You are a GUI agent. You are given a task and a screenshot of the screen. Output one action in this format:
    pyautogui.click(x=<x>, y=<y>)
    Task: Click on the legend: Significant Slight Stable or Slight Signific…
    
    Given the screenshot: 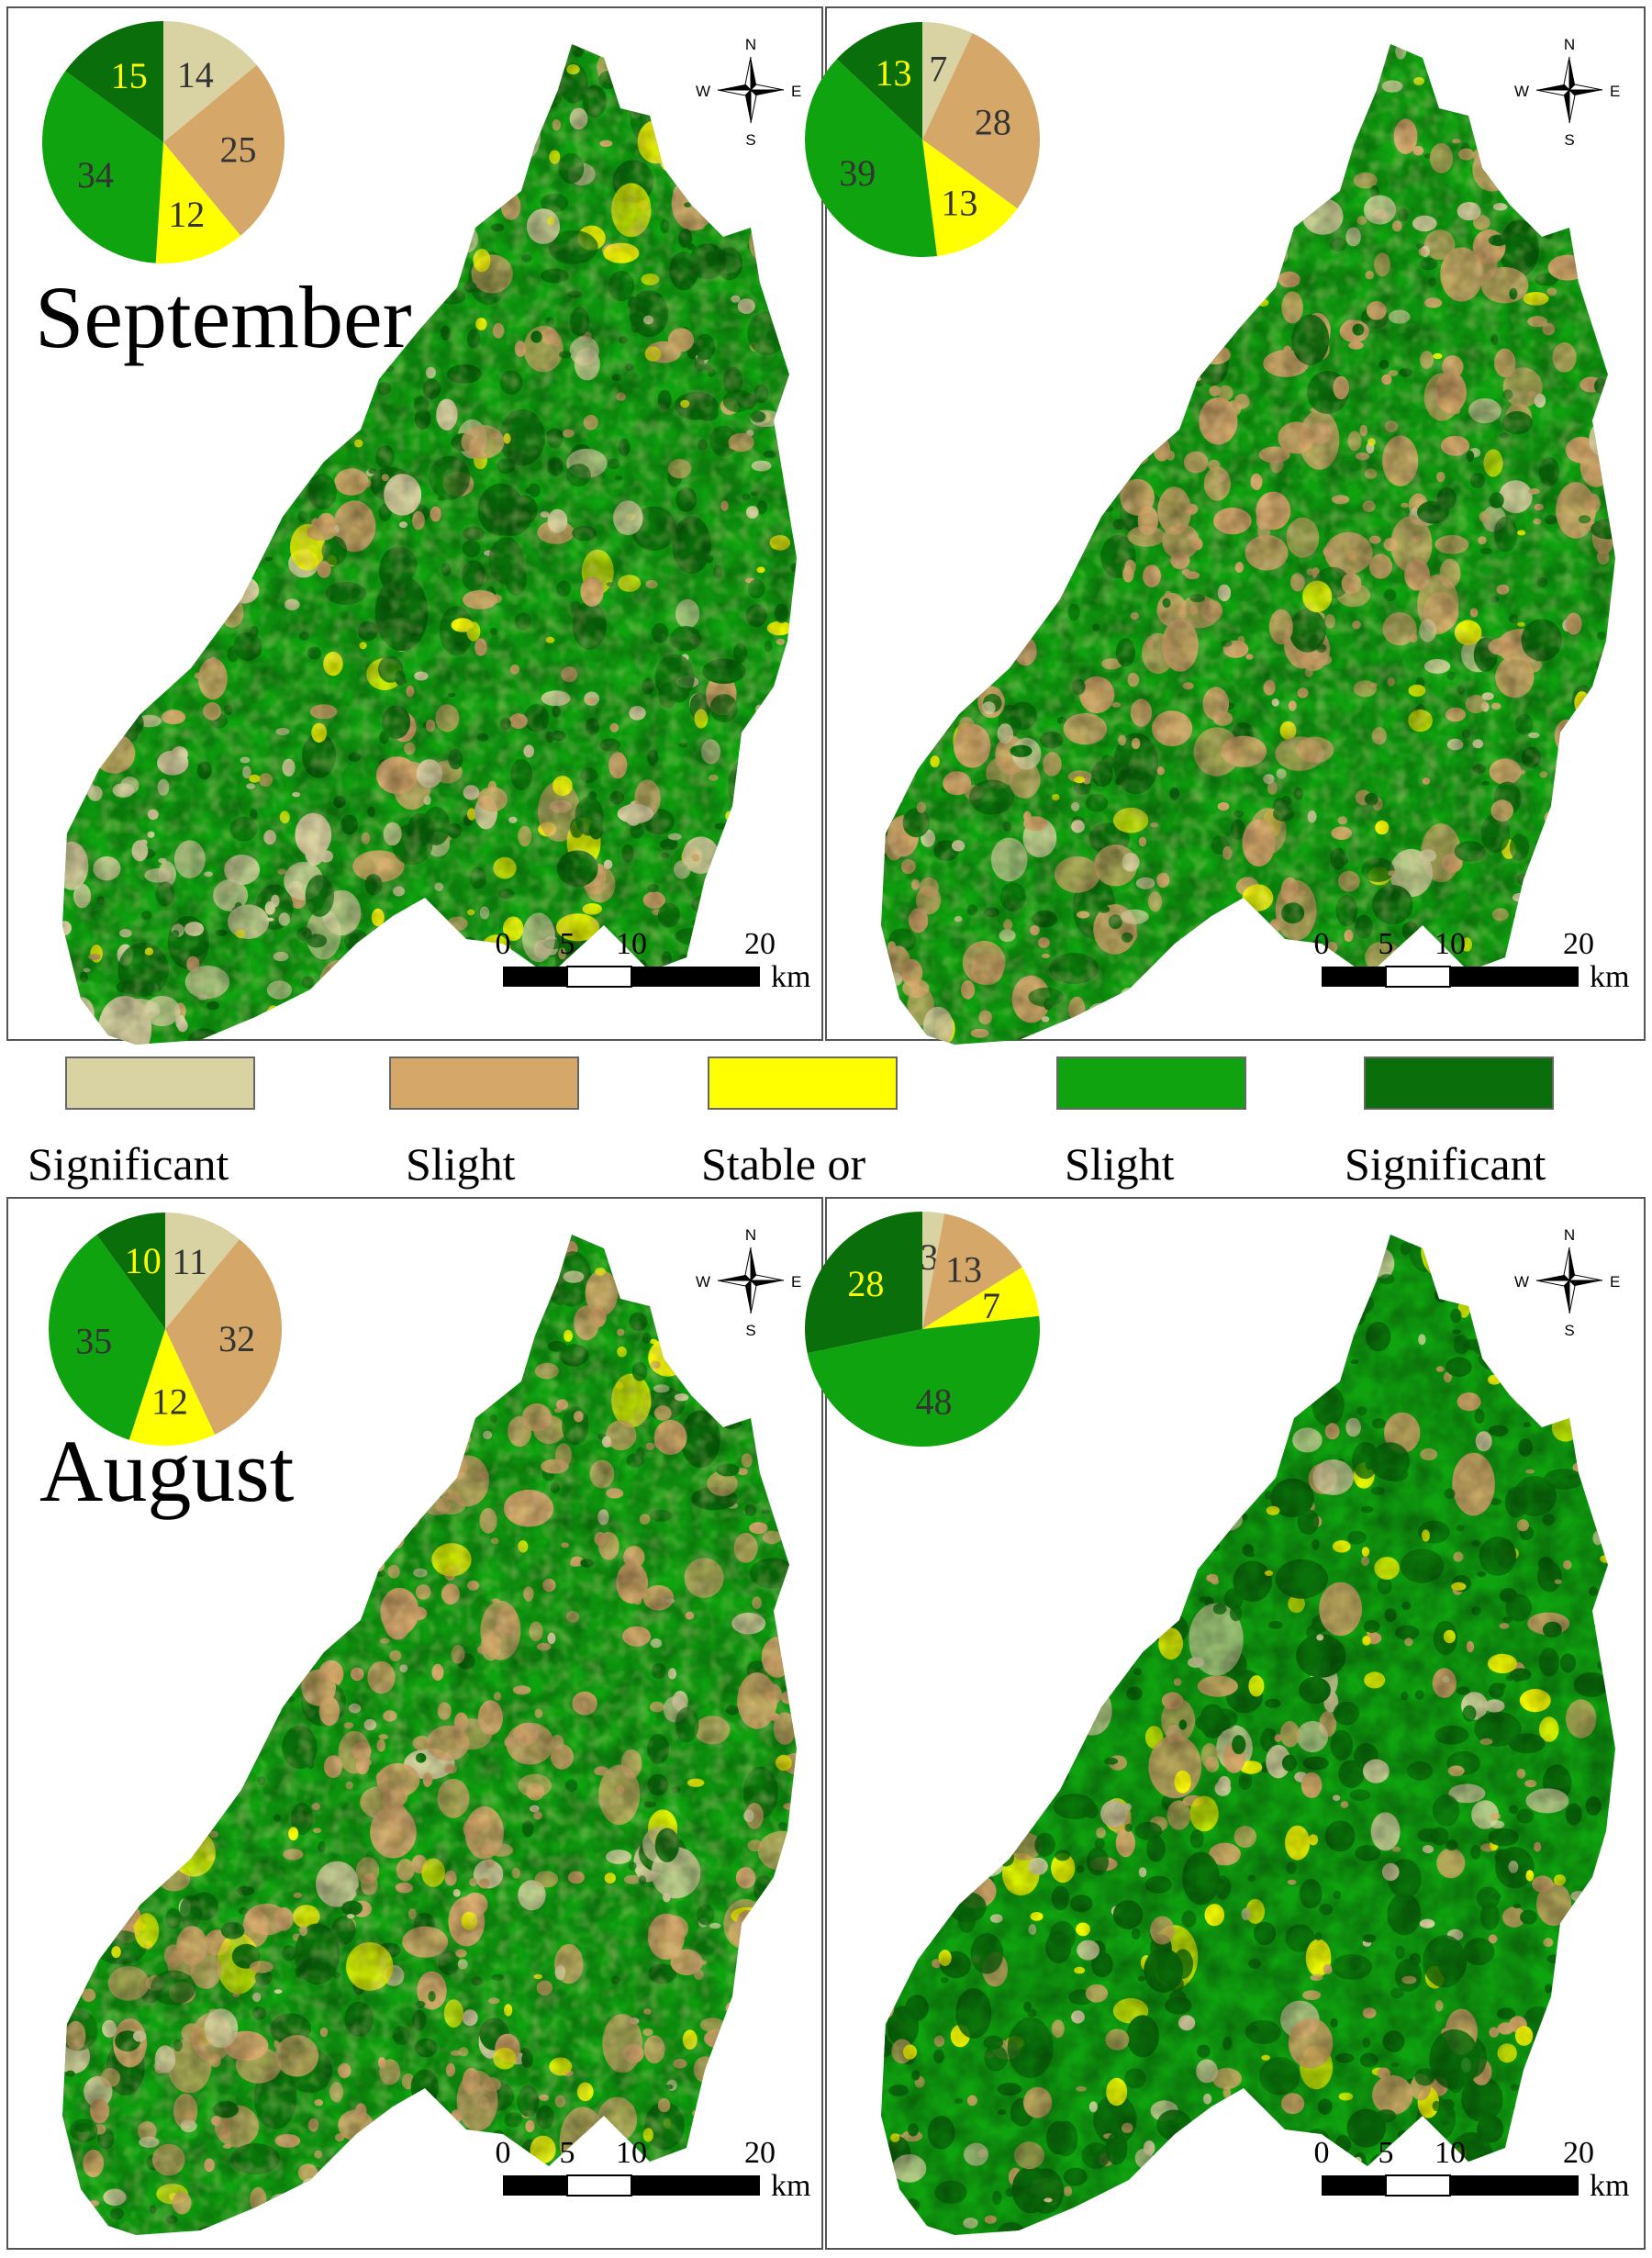 What is the action you would take?
    pyautogui.click(x=791, y=1123)
    